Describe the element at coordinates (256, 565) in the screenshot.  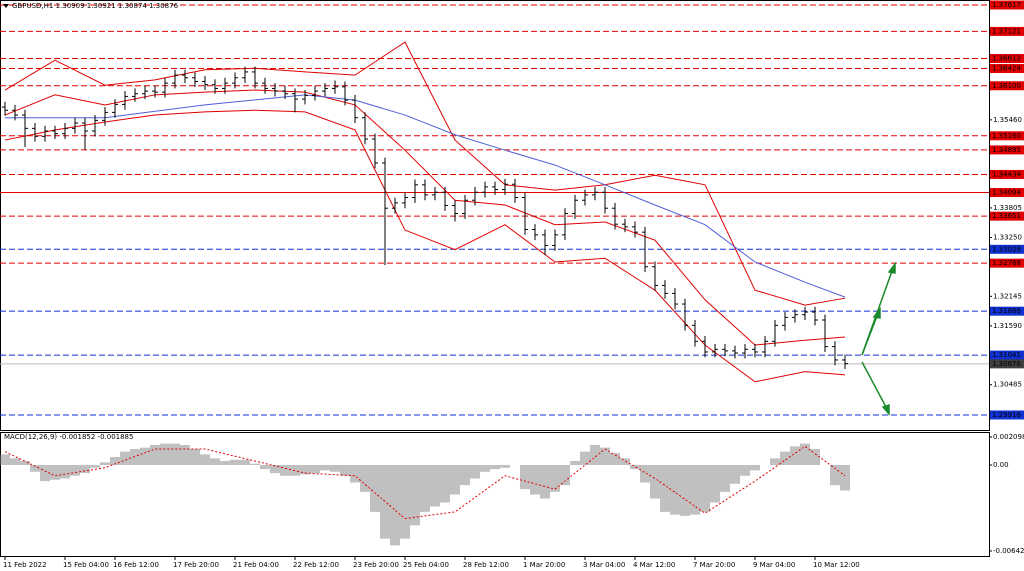
I see `x-tick-label: 21 Feb 04:00` at that location.